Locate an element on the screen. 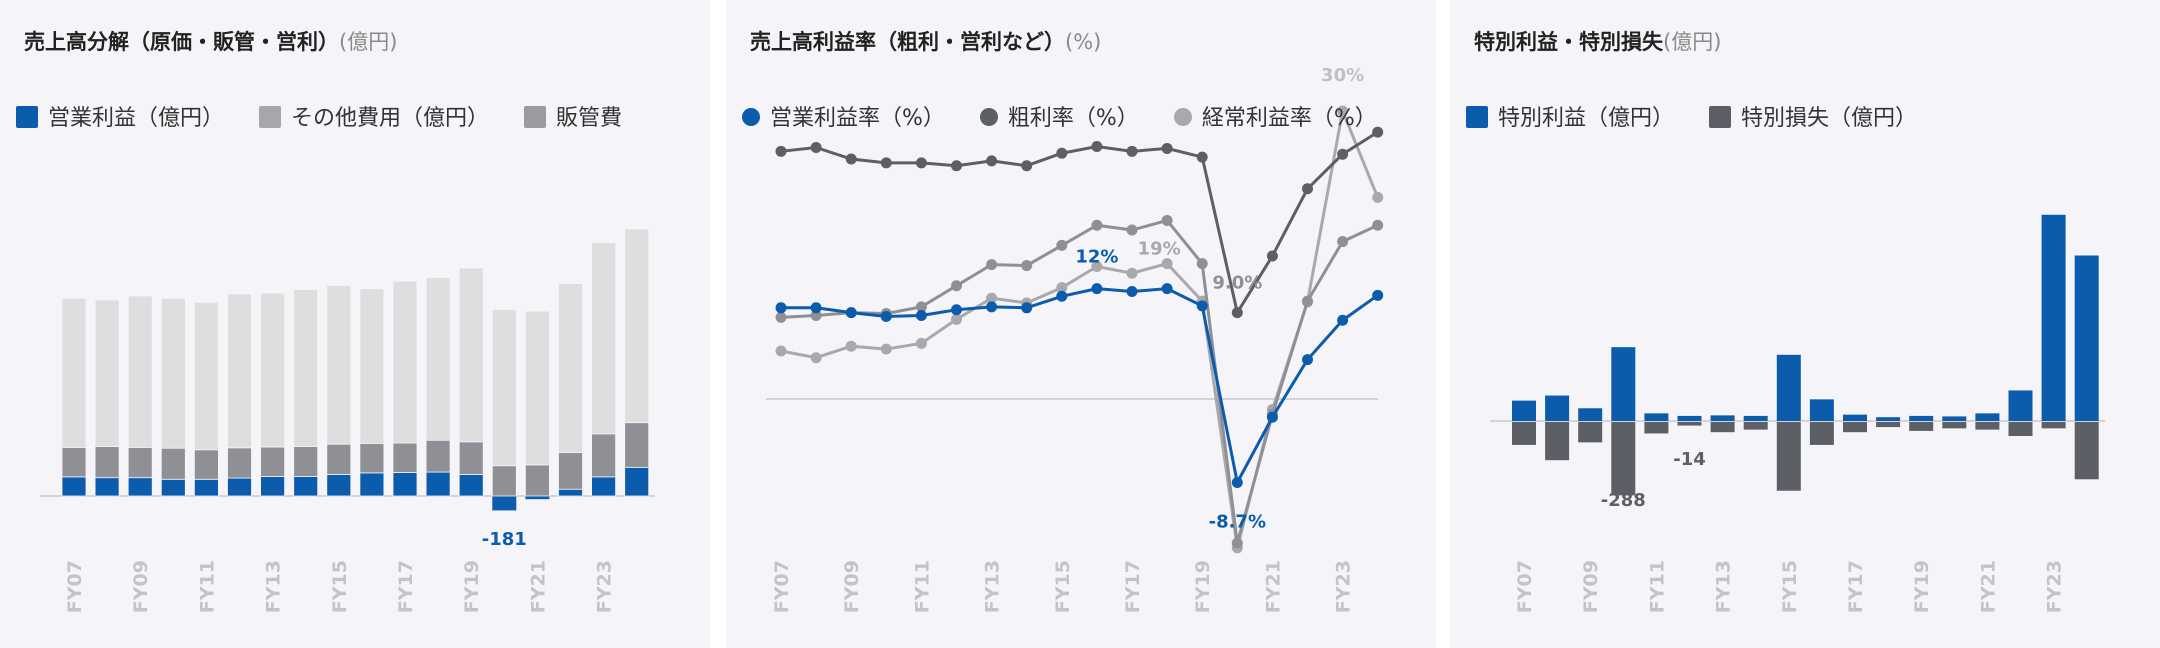 The height and width of the screenshot is (648, 2160). legend-item-extraordinary-loss: 特別損失（億円） is located at coordinates (1813, 116).